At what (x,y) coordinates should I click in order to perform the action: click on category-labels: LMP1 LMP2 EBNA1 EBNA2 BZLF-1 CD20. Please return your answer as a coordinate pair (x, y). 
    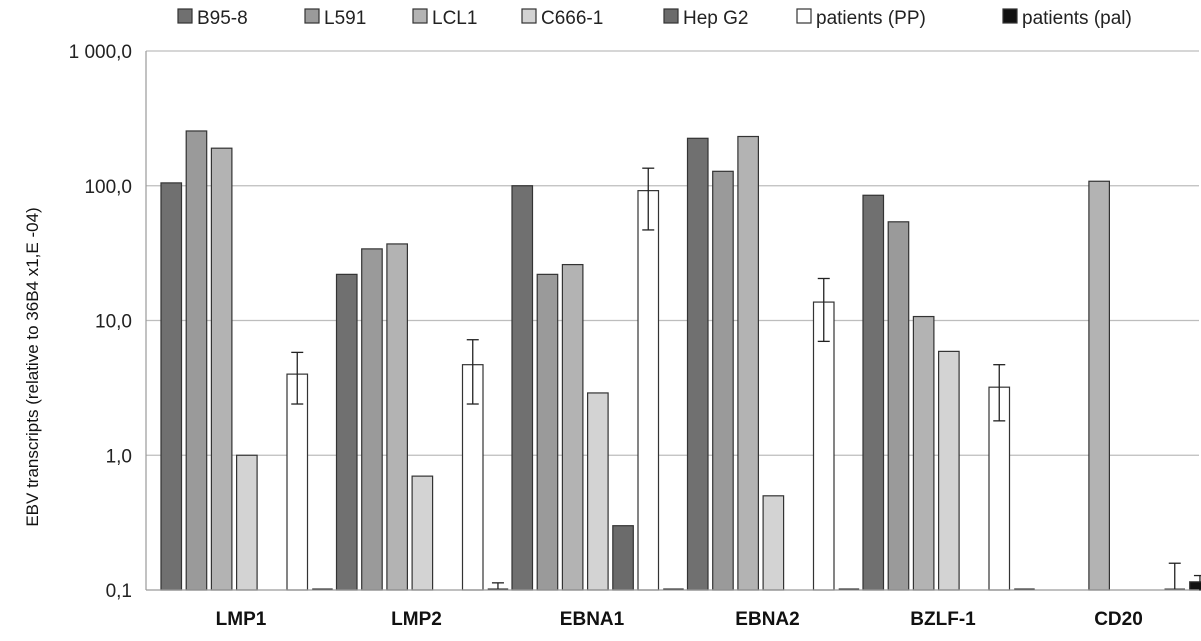
    Looking at the image, I should click on (679, 619).